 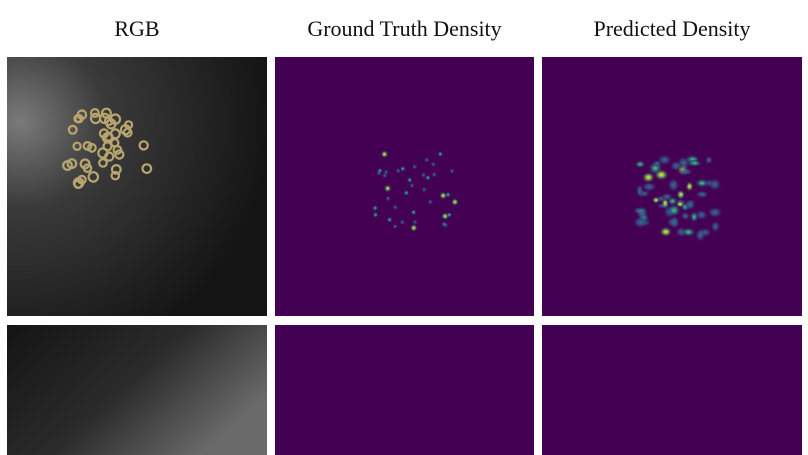 I want to click on row2-rgb-panel, so click(x=137, y=390).